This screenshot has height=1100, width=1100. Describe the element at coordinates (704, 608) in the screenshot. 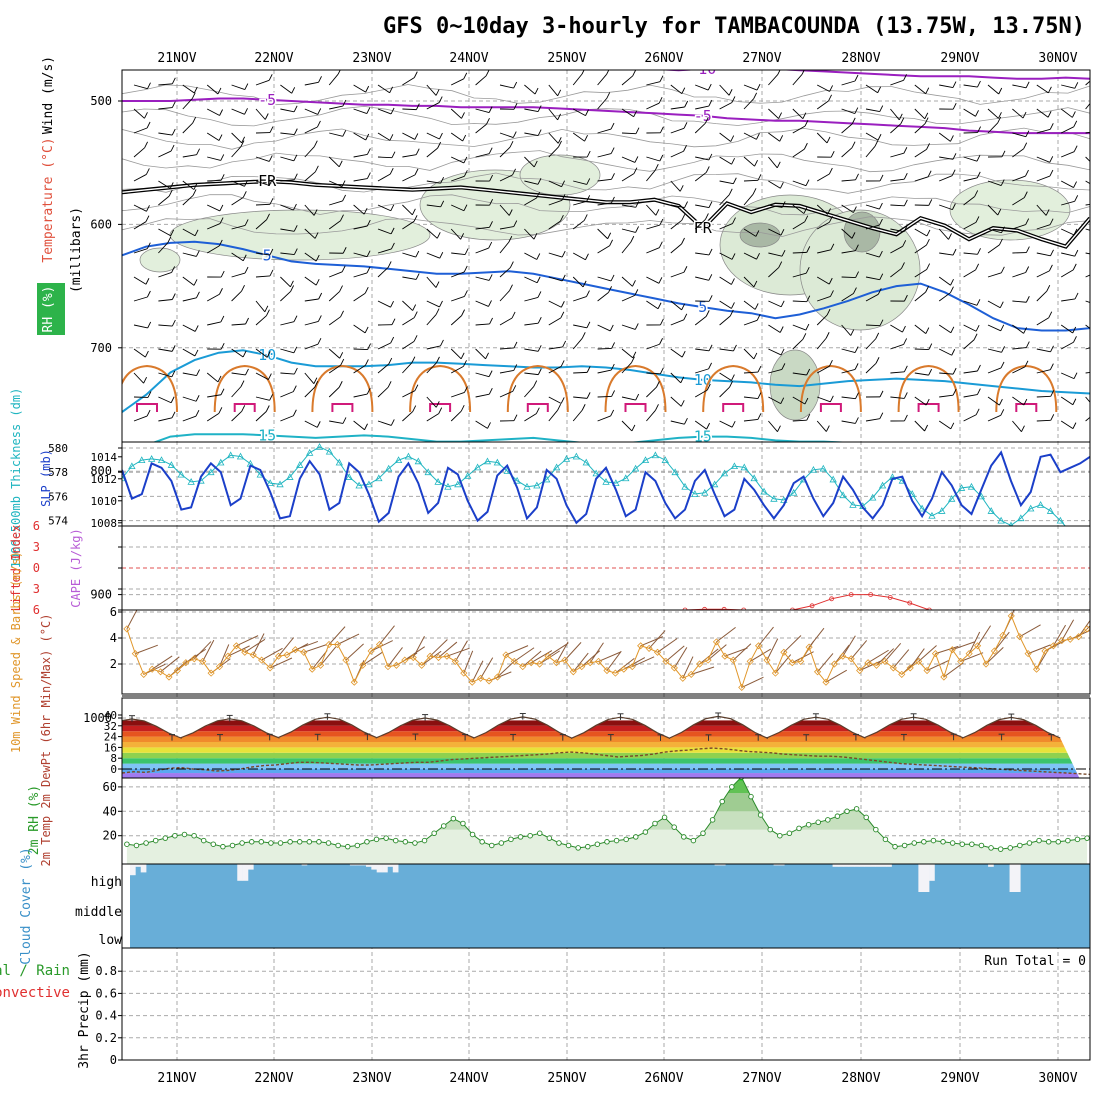

I see `lifted-index-point` at that location.